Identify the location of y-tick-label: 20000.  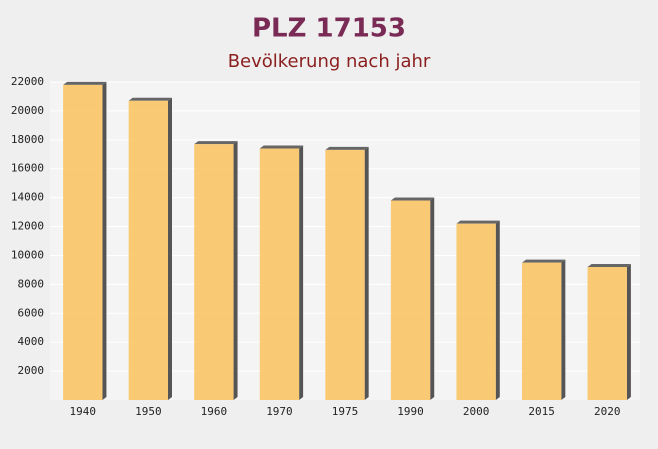
(27, 110).